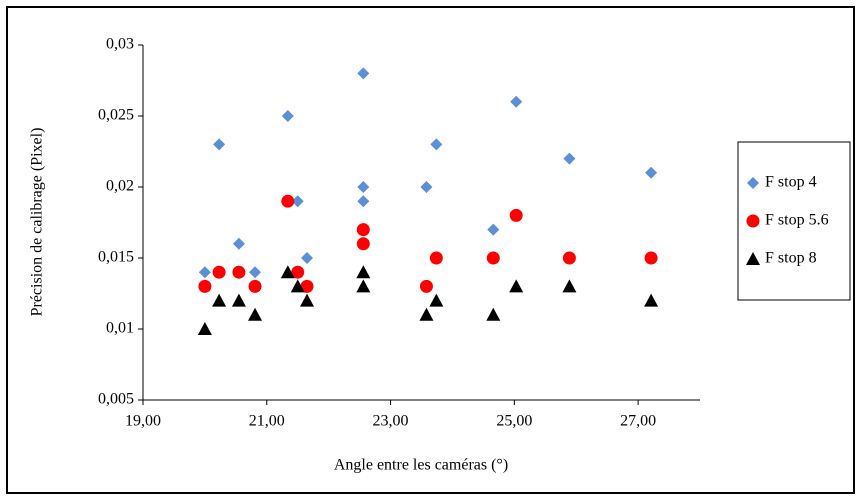  What do you see at coordinates (120, 44) in the screenshot?
I see `y-tick-label: 0,03` at bounding box center [120, 44].